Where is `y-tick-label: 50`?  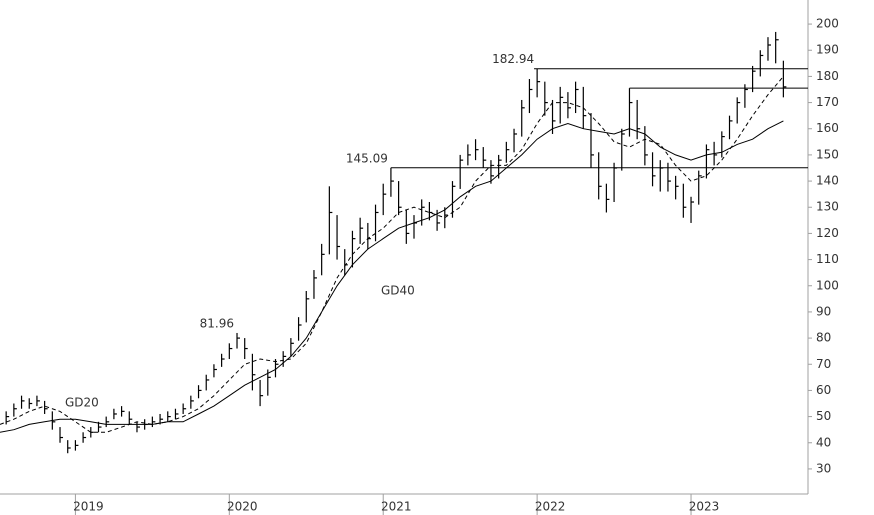
y-tick-label: 50 is located at coordinates (823, 416).